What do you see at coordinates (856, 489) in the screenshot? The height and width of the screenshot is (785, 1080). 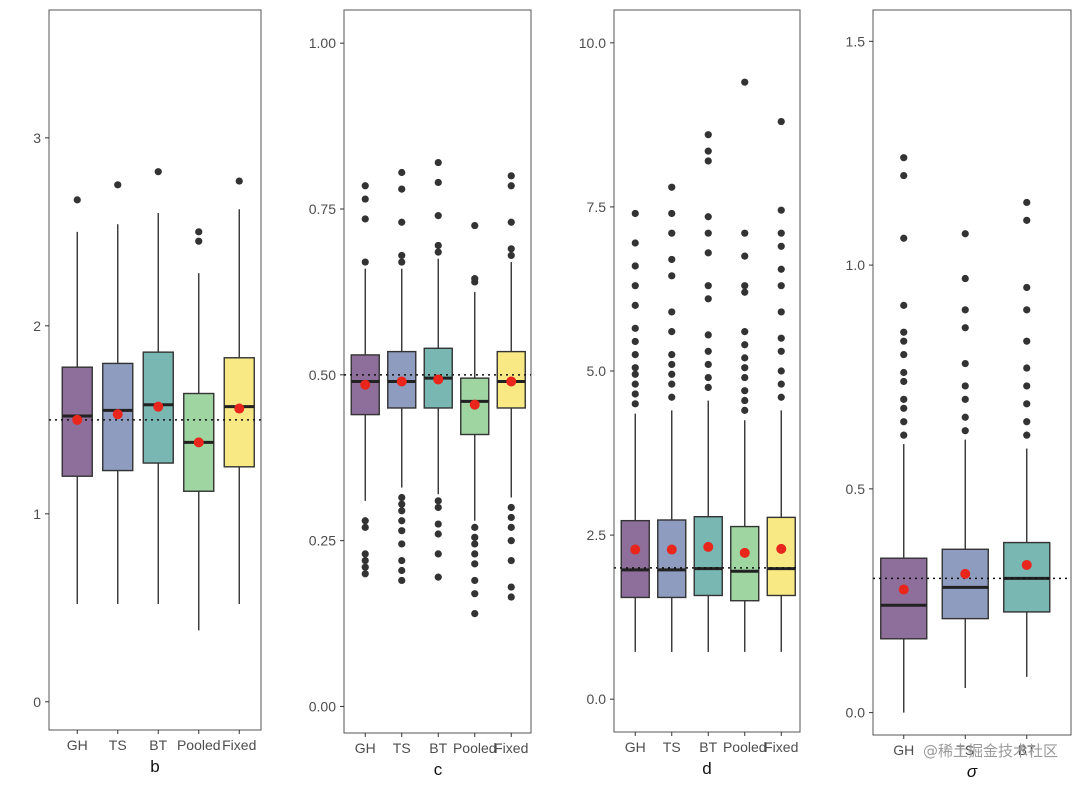 I see `panel-4-y-tick-label: 0.5` at bounding box center [856, 489].